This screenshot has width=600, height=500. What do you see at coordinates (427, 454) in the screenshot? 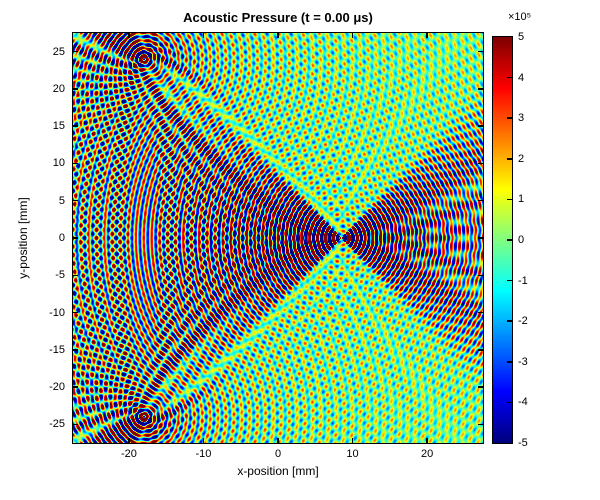
I see `x-tick-label: 20` at bounding box center [427, 454].